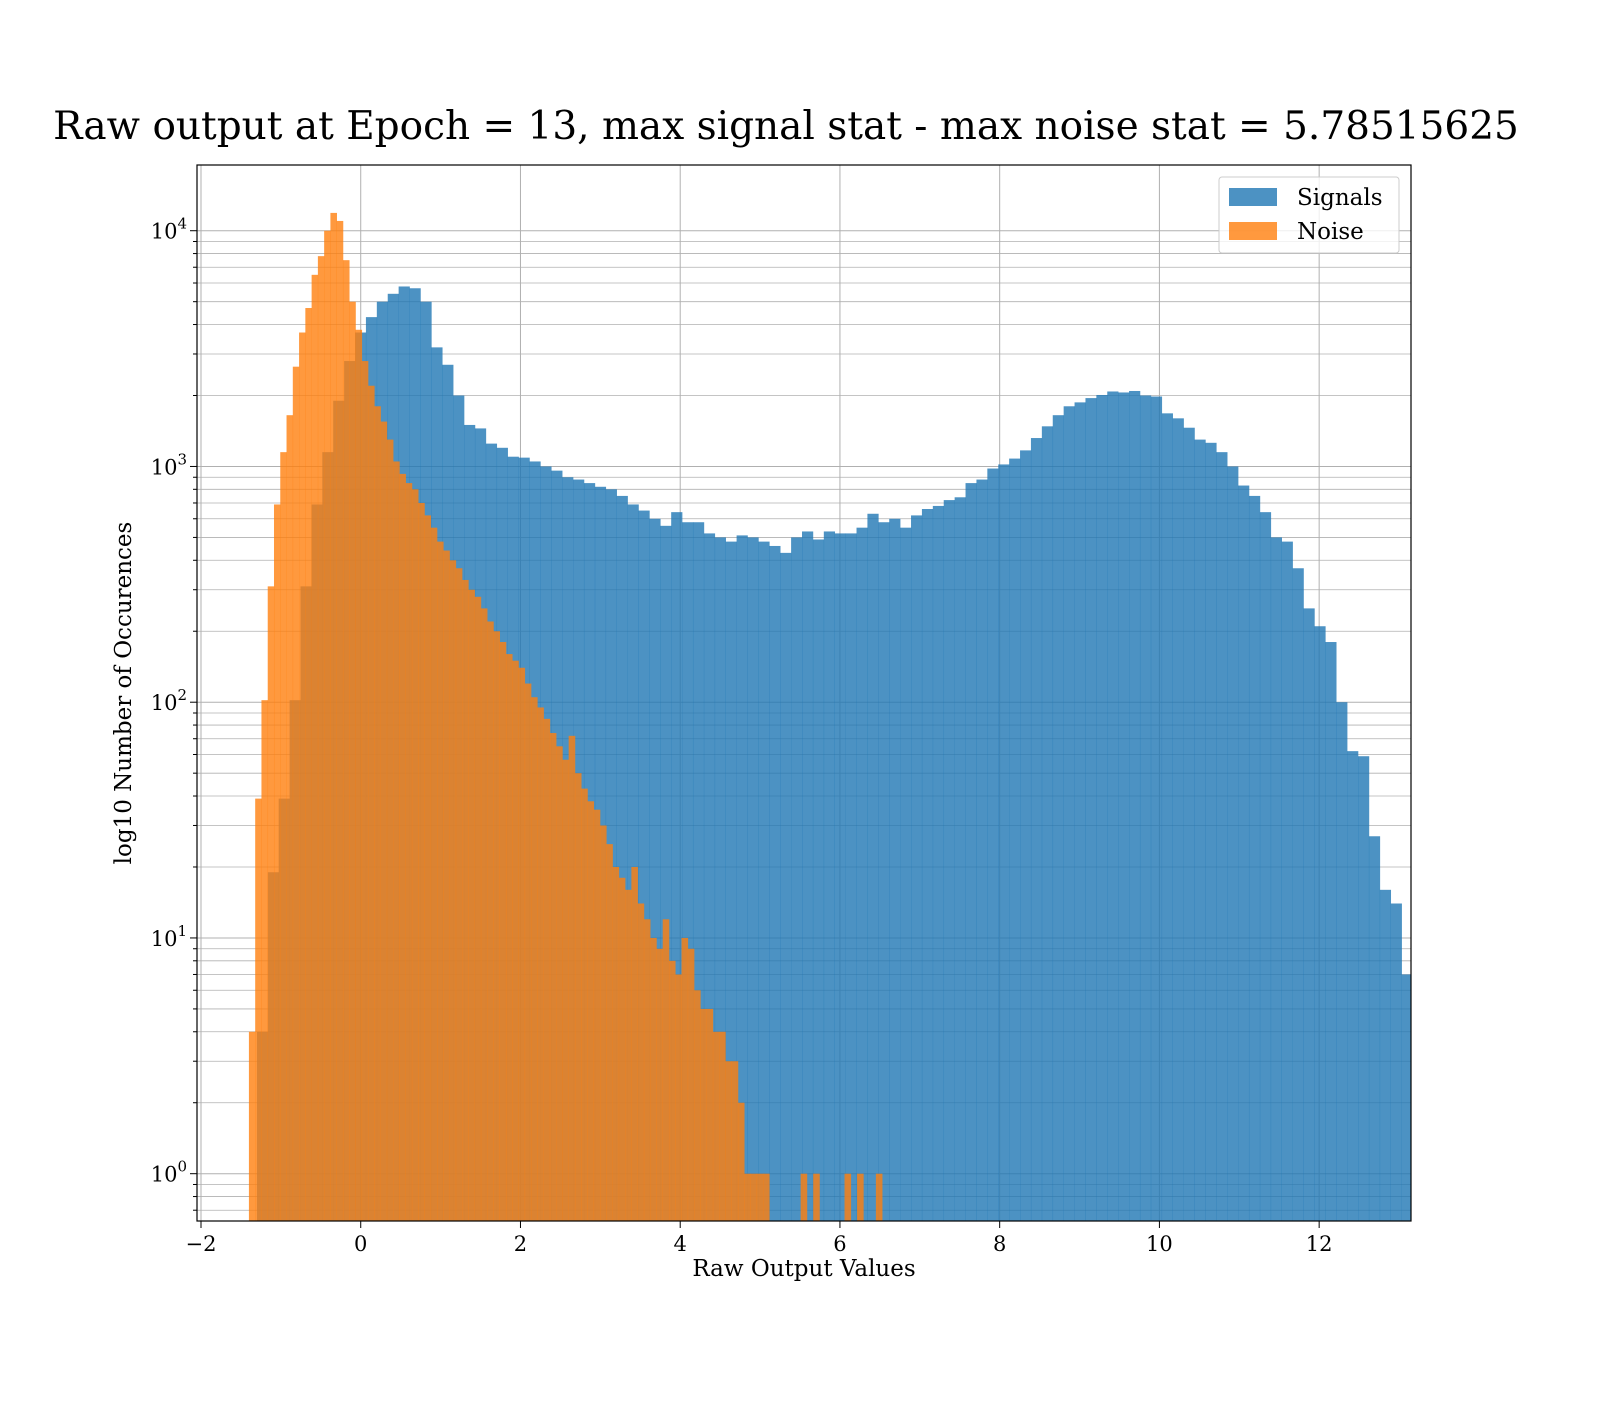  I want to click on y-tick-label: 10², so click(169, 700).